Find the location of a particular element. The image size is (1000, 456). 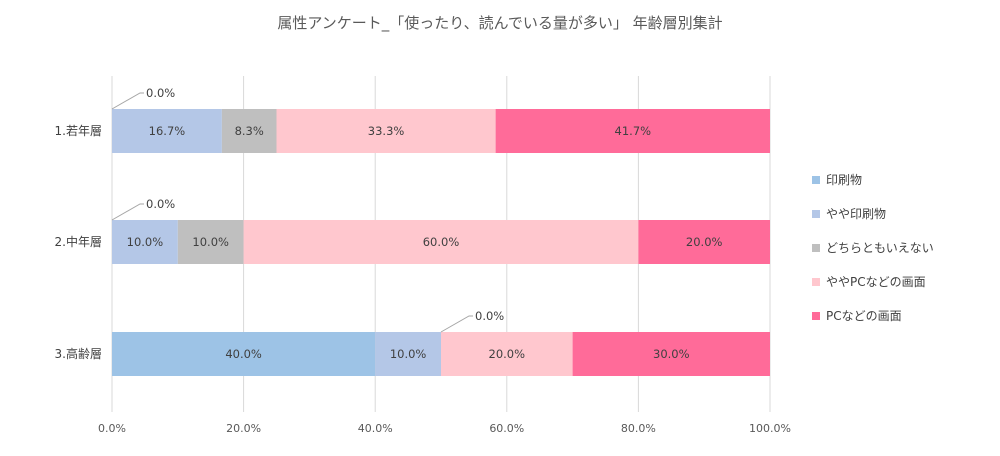

data-label: 33.3% is located at coordinates (386, 131).